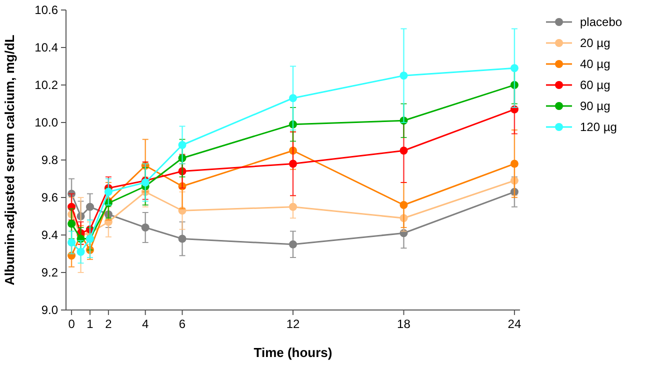 The height and width of the screenshot is (365, 661). What do you see at coordinates (146, 324) in the screenshot?
I see `x-tick-label: 4` at bounding box center [146, 324].